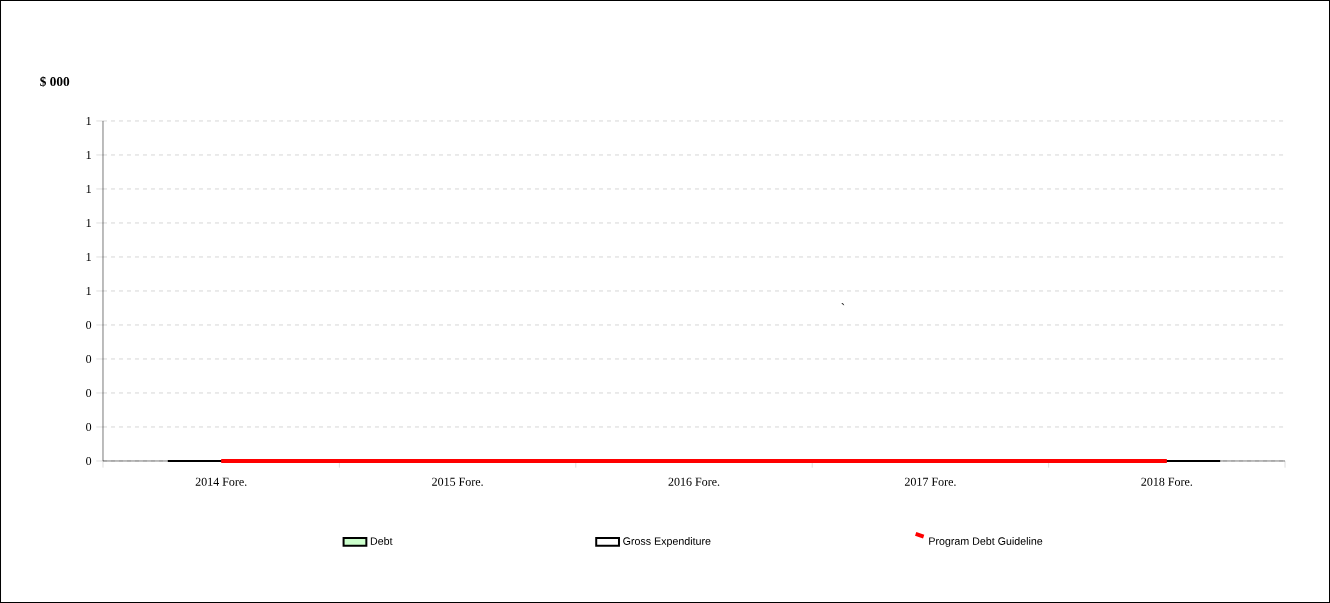 This screenshot has width=1330, height=603. I want to click on legend-label: Program Debt Guideline, so click(986, 542).